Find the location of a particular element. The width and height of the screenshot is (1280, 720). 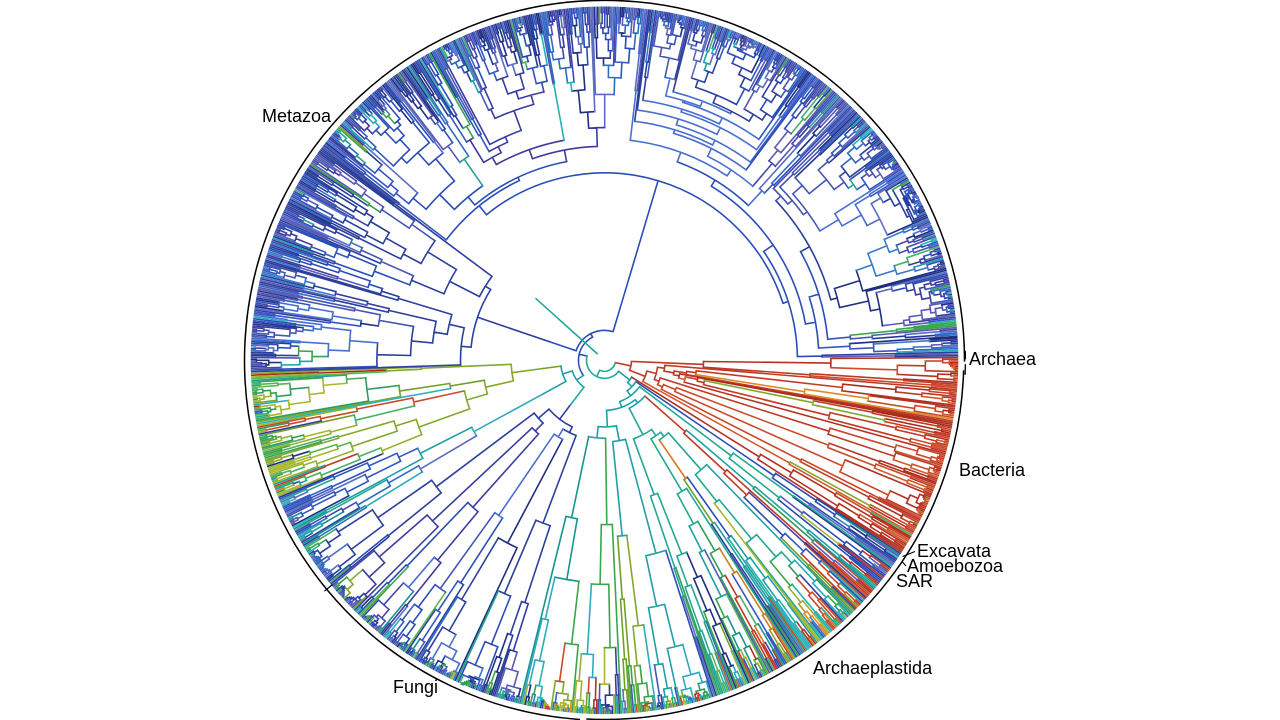

svg-text: Bacteria is located at coordinates (992, 470).